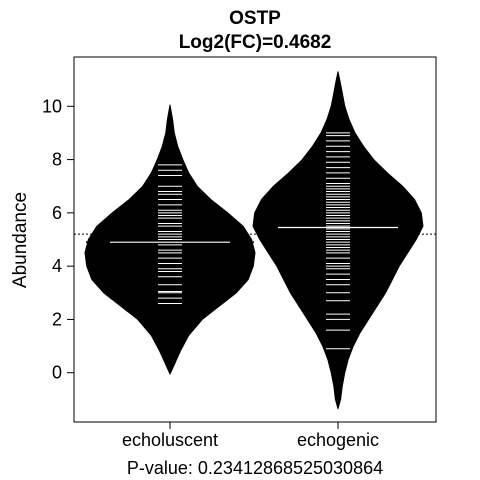  Describe the element at coordinates (57, 213) in the screenshot. I see `y-tick-label: 6` at that location.